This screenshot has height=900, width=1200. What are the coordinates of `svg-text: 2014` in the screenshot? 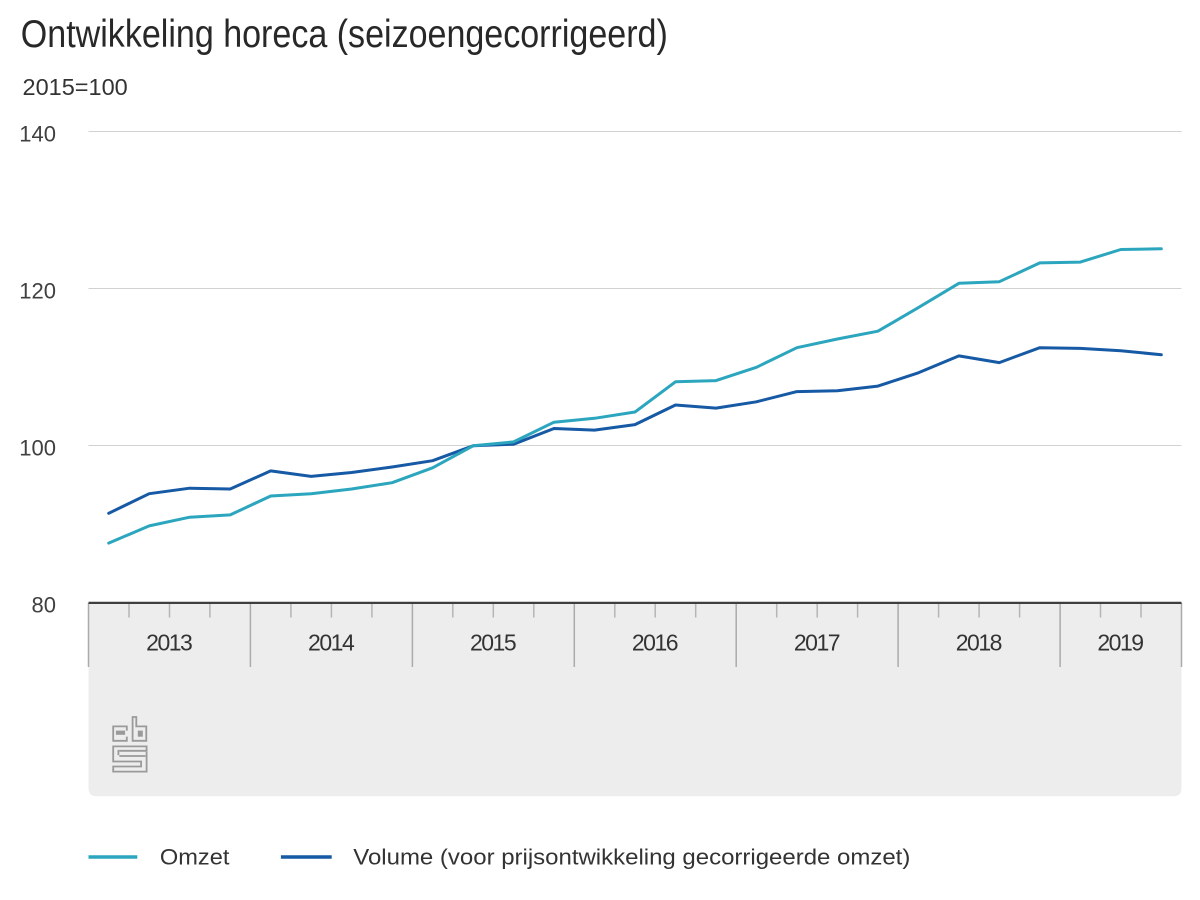 It's located at (331, 643).